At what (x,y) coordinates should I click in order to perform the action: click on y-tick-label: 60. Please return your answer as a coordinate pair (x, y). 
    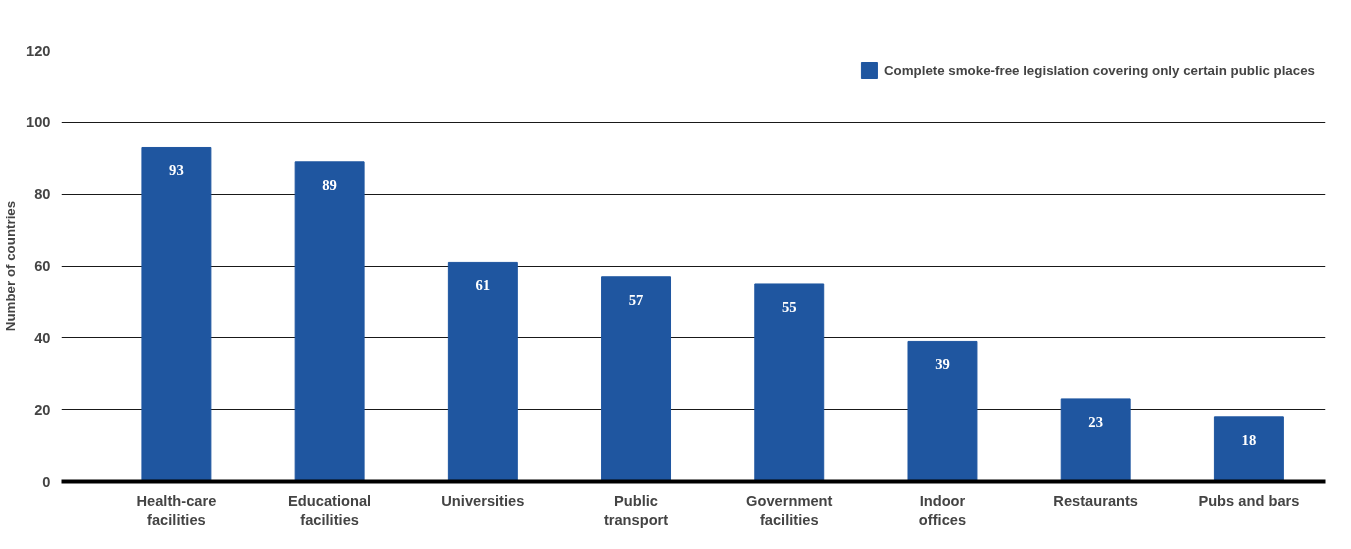
    Looking at the image, I should click on (42, 266).